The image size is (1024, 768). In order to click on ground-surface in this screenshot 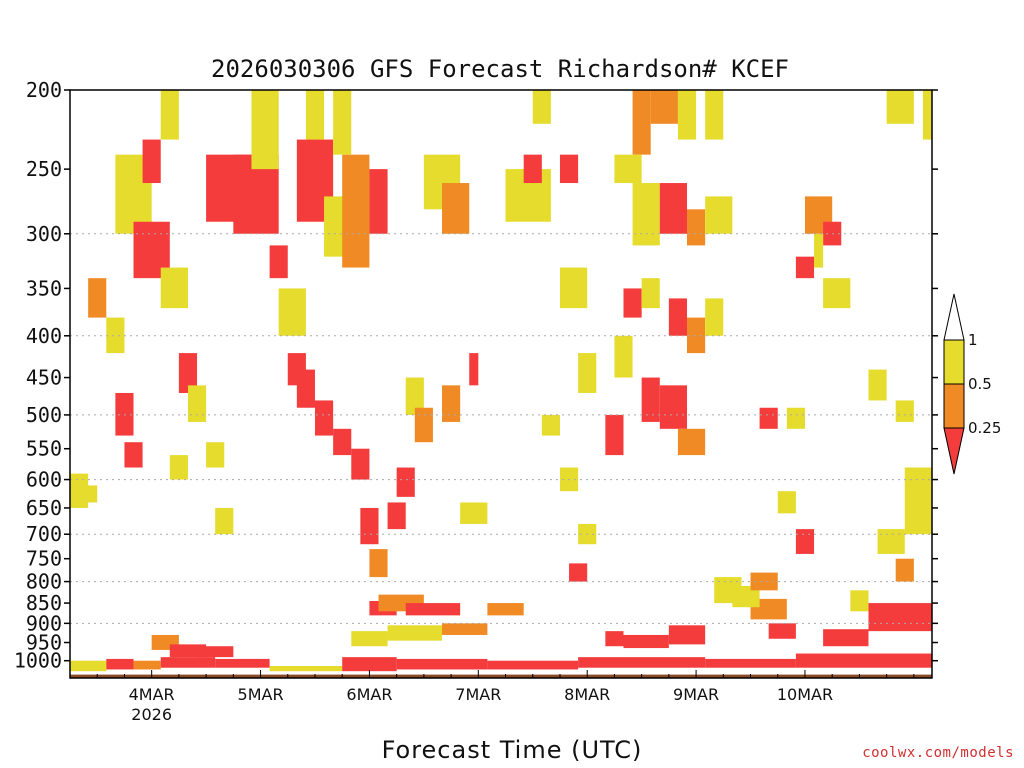, I will do `click(501, 676)`.